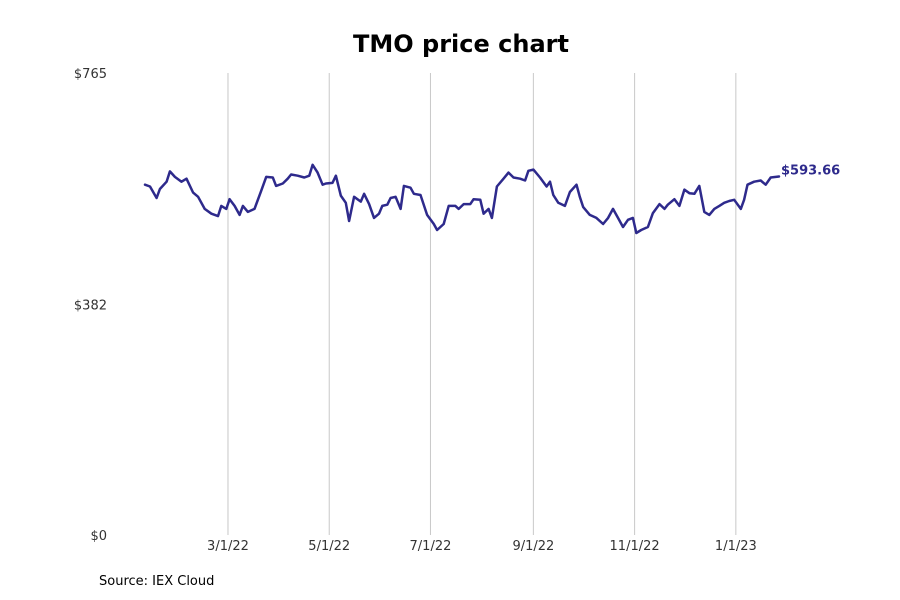 This screenshot has width=900, height=600. I want to click on x-tick-label: 5/1/22, so click(329, 546).